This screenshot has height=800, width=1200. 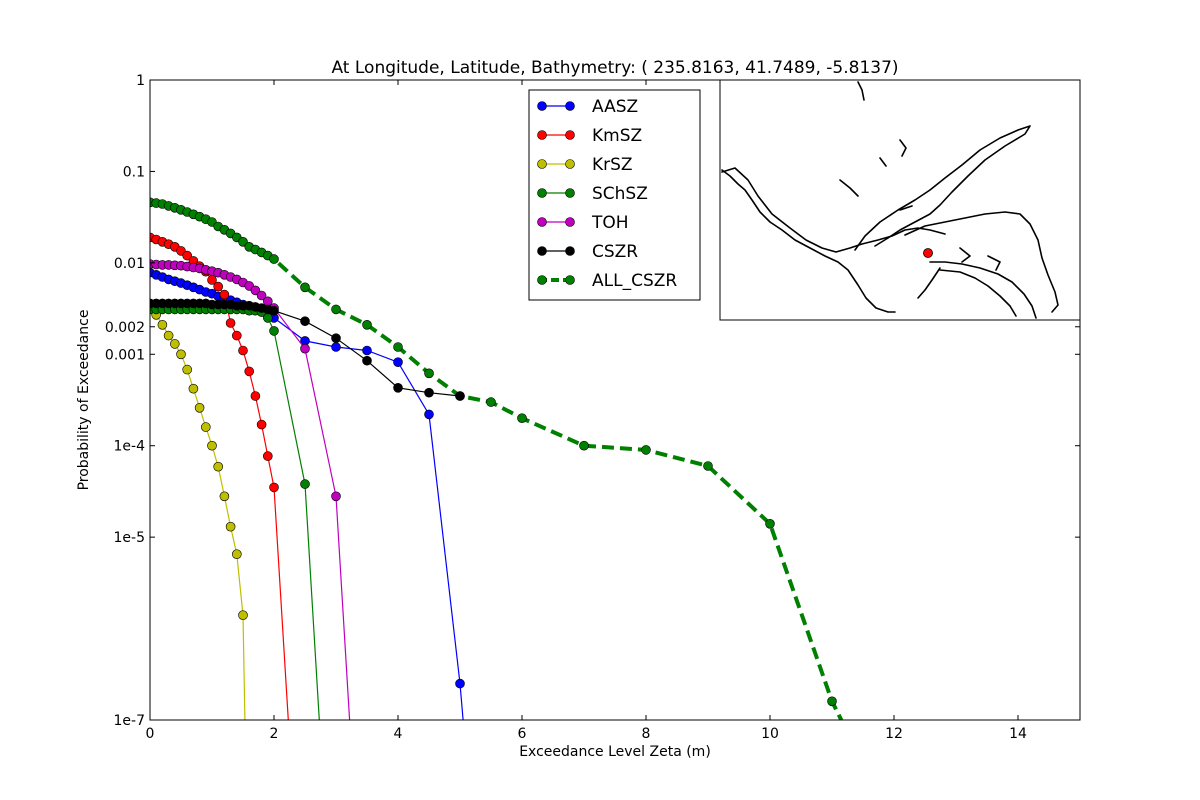 I want to click on legend-entry: SChSZ, so click(x=592, y=194).